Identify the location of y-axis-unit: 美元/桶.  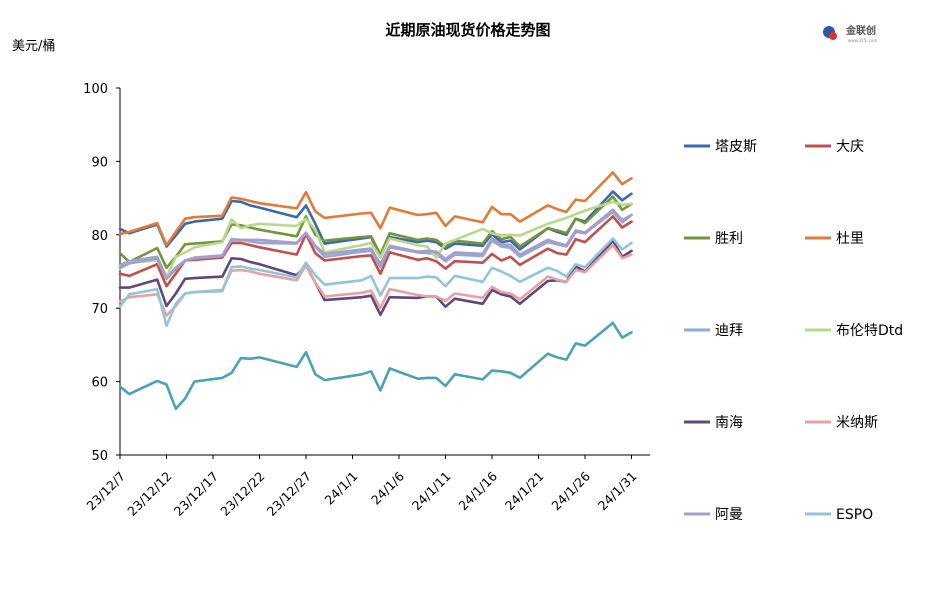
(33, 46).